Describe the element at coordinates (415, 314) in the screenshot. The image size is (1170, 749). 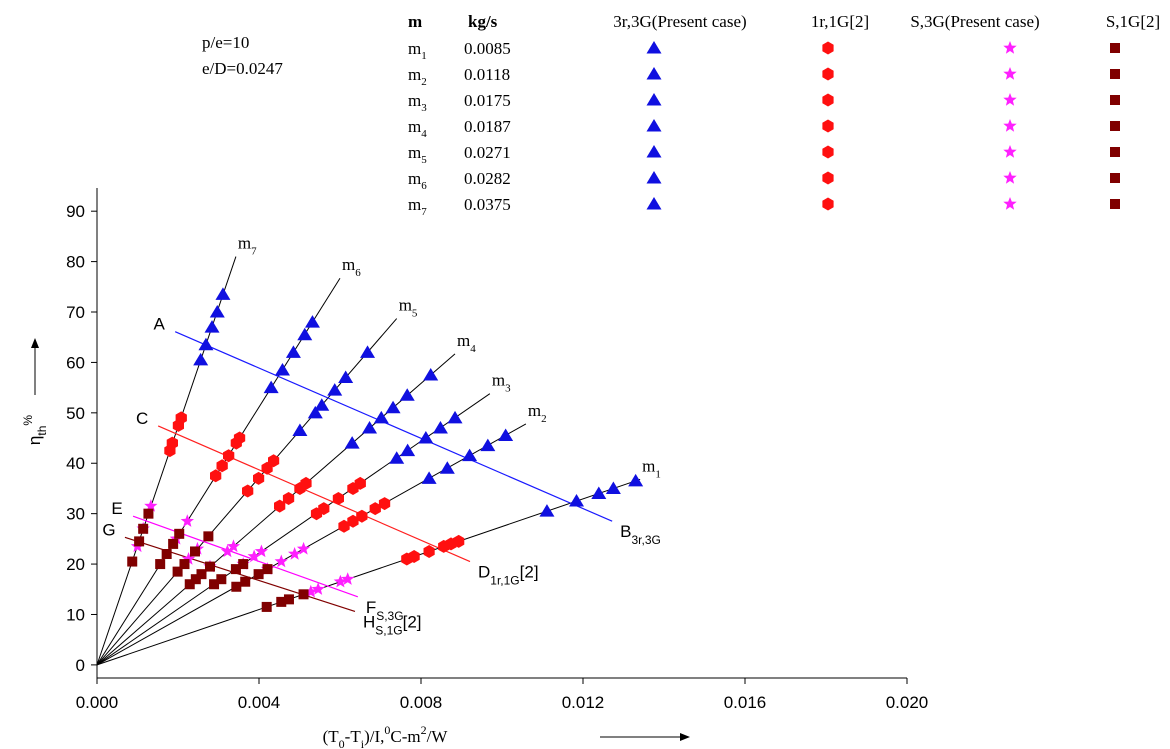
I see `label-part: 5` at that location.